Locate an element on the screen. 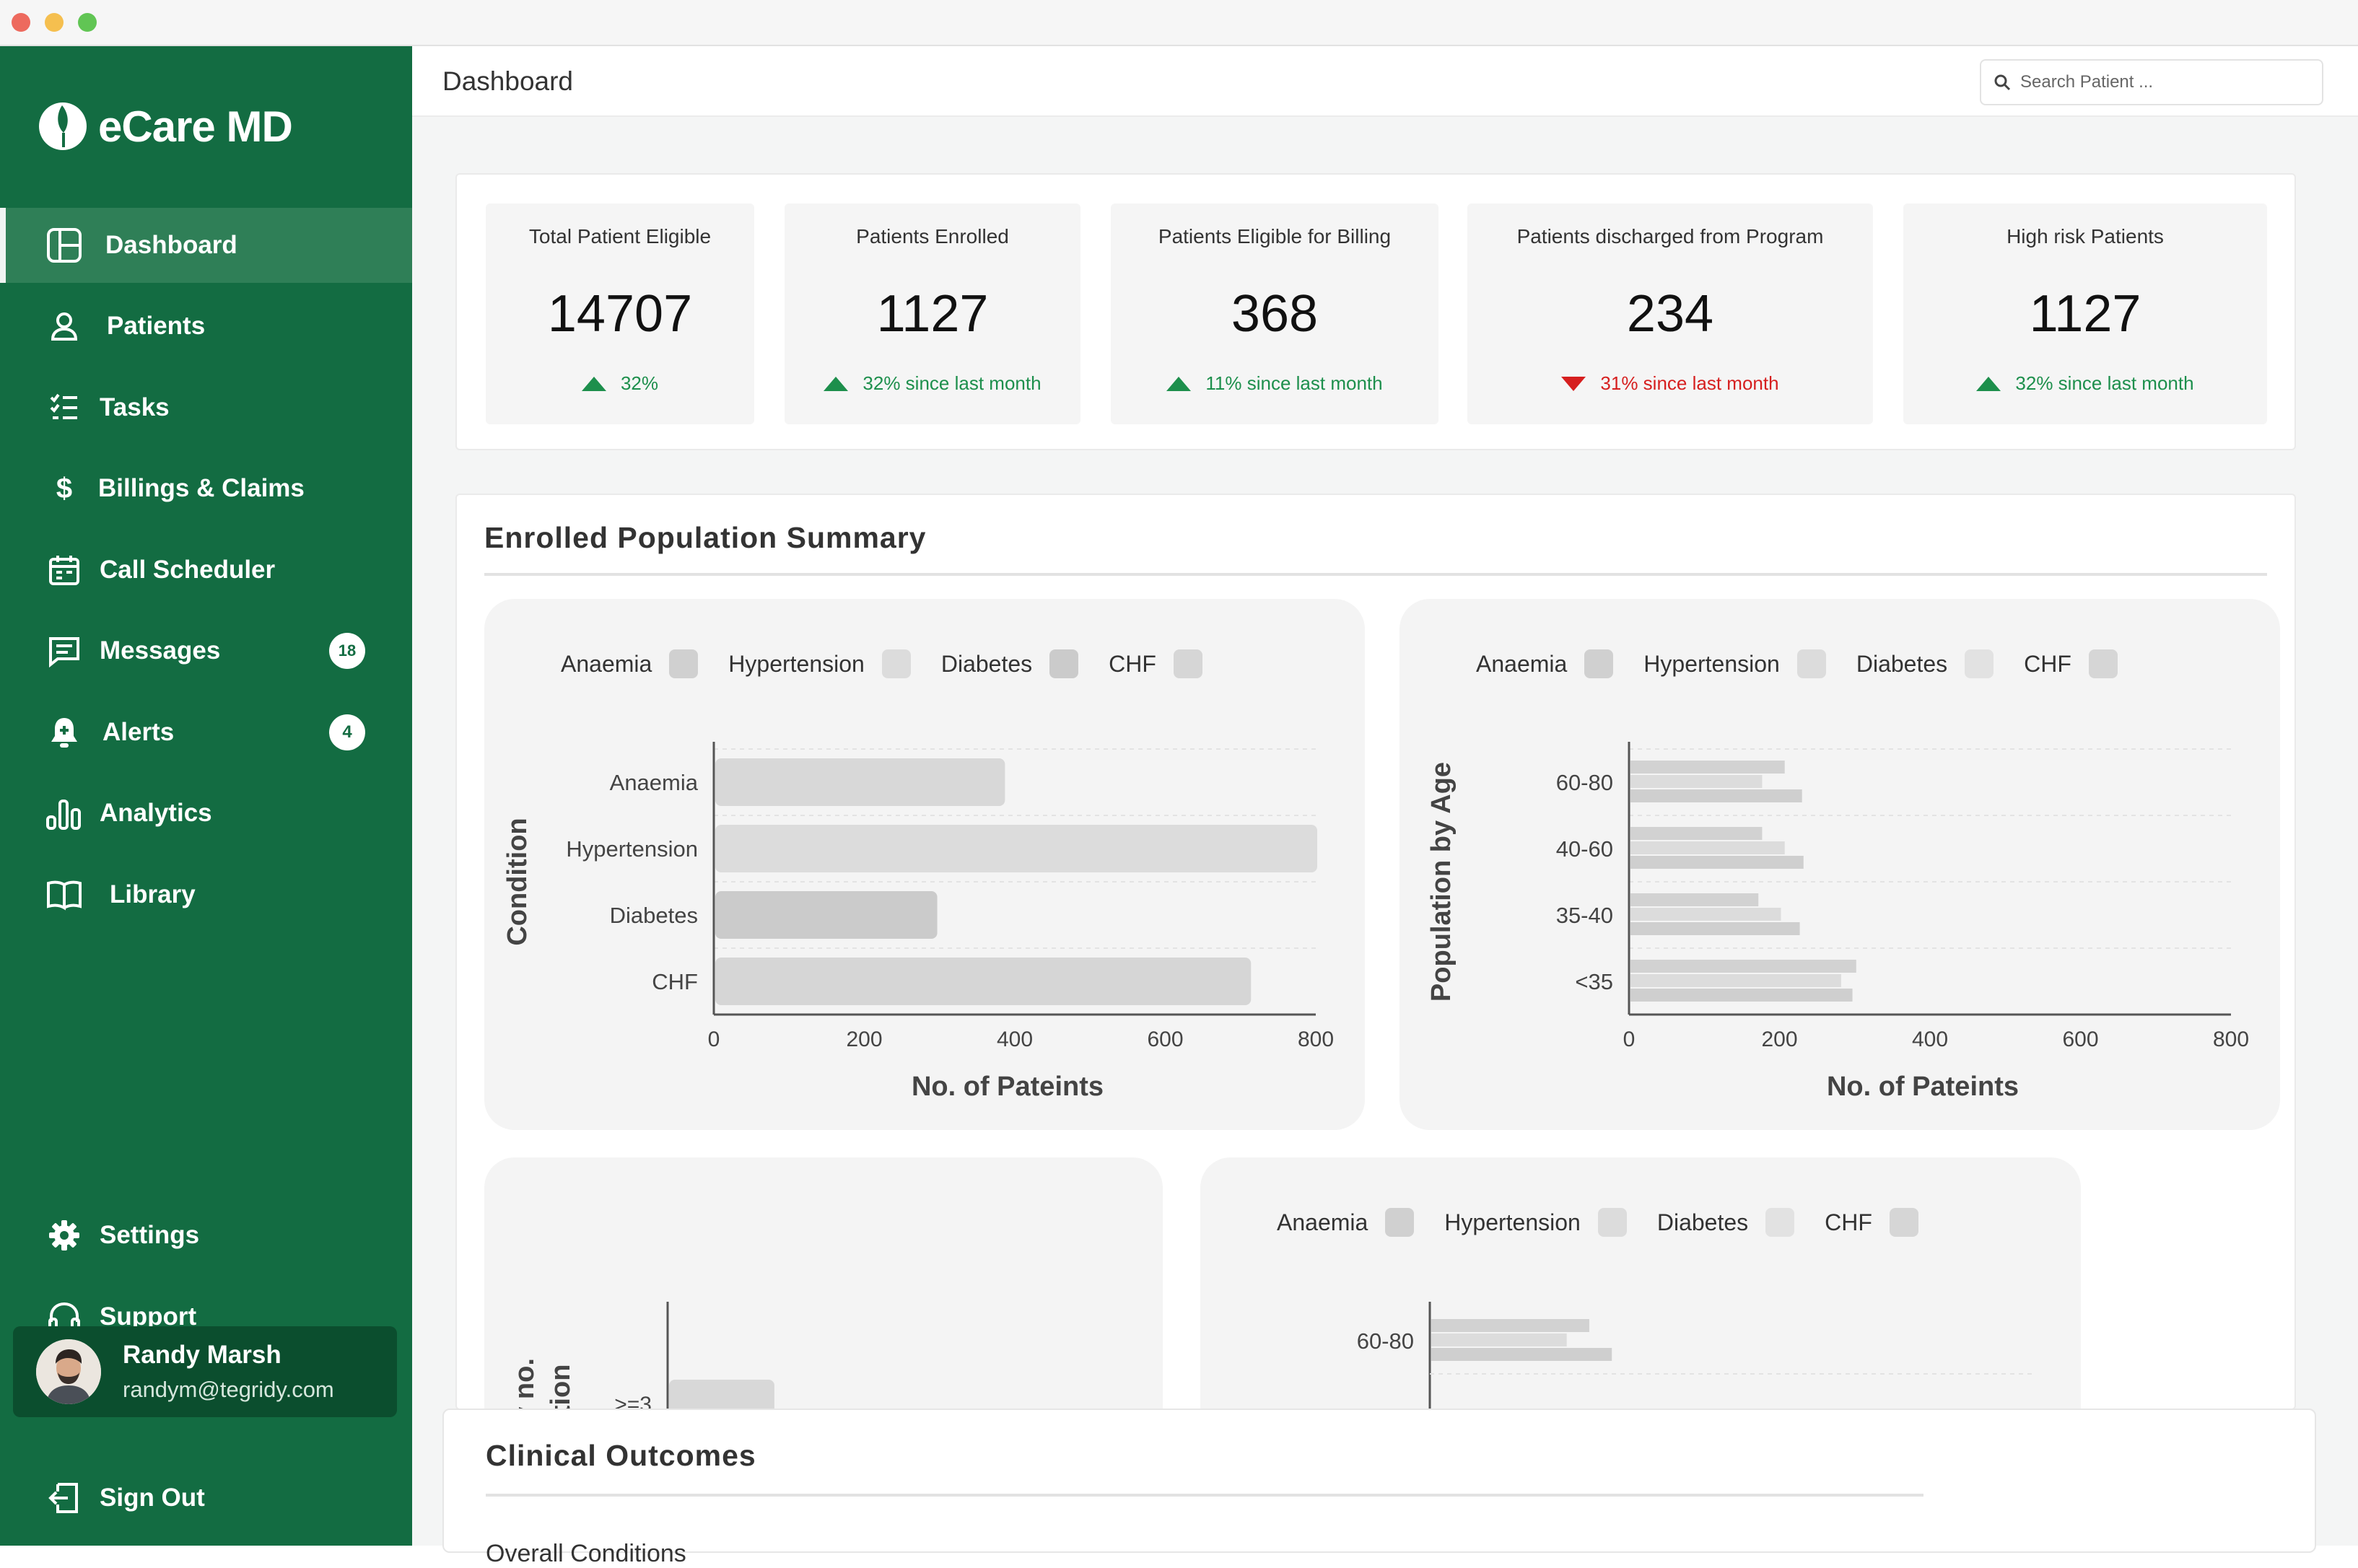  sidebar-item-label: Billings & Claims is located at coordinates (201, 488).